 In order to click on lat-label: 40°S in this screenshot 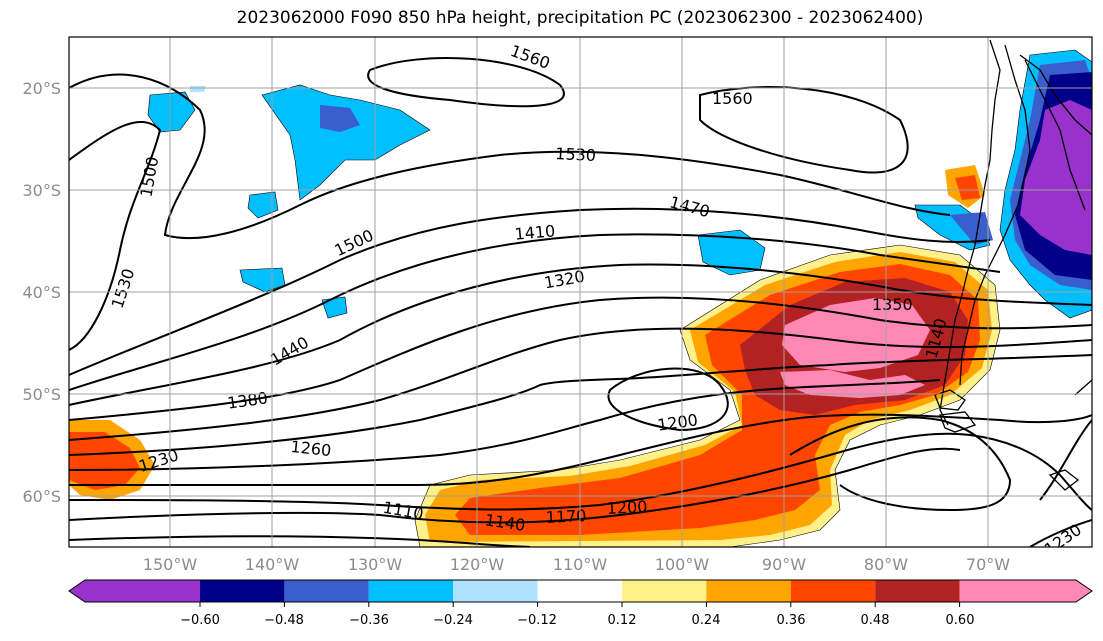, I will do `click(41, 292)`.